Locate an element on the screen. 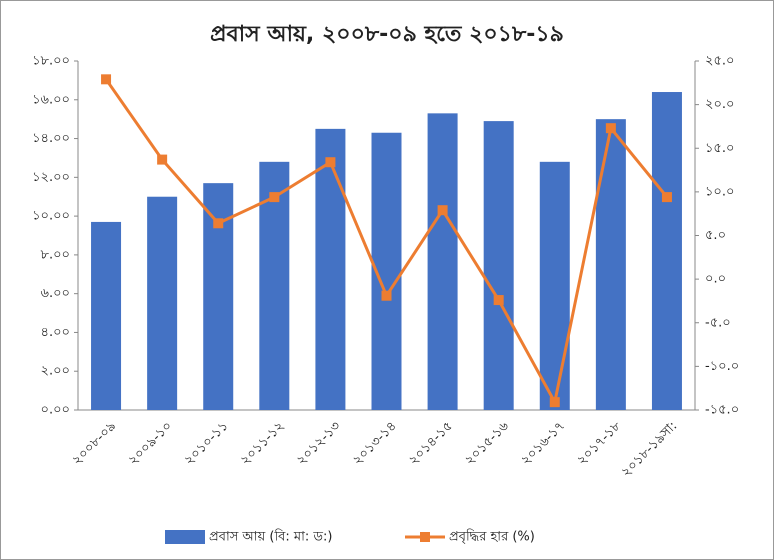 This screenshot has width=774, height=560. y-tick-label: ১২.০০ is located at coordinates (51, 177).